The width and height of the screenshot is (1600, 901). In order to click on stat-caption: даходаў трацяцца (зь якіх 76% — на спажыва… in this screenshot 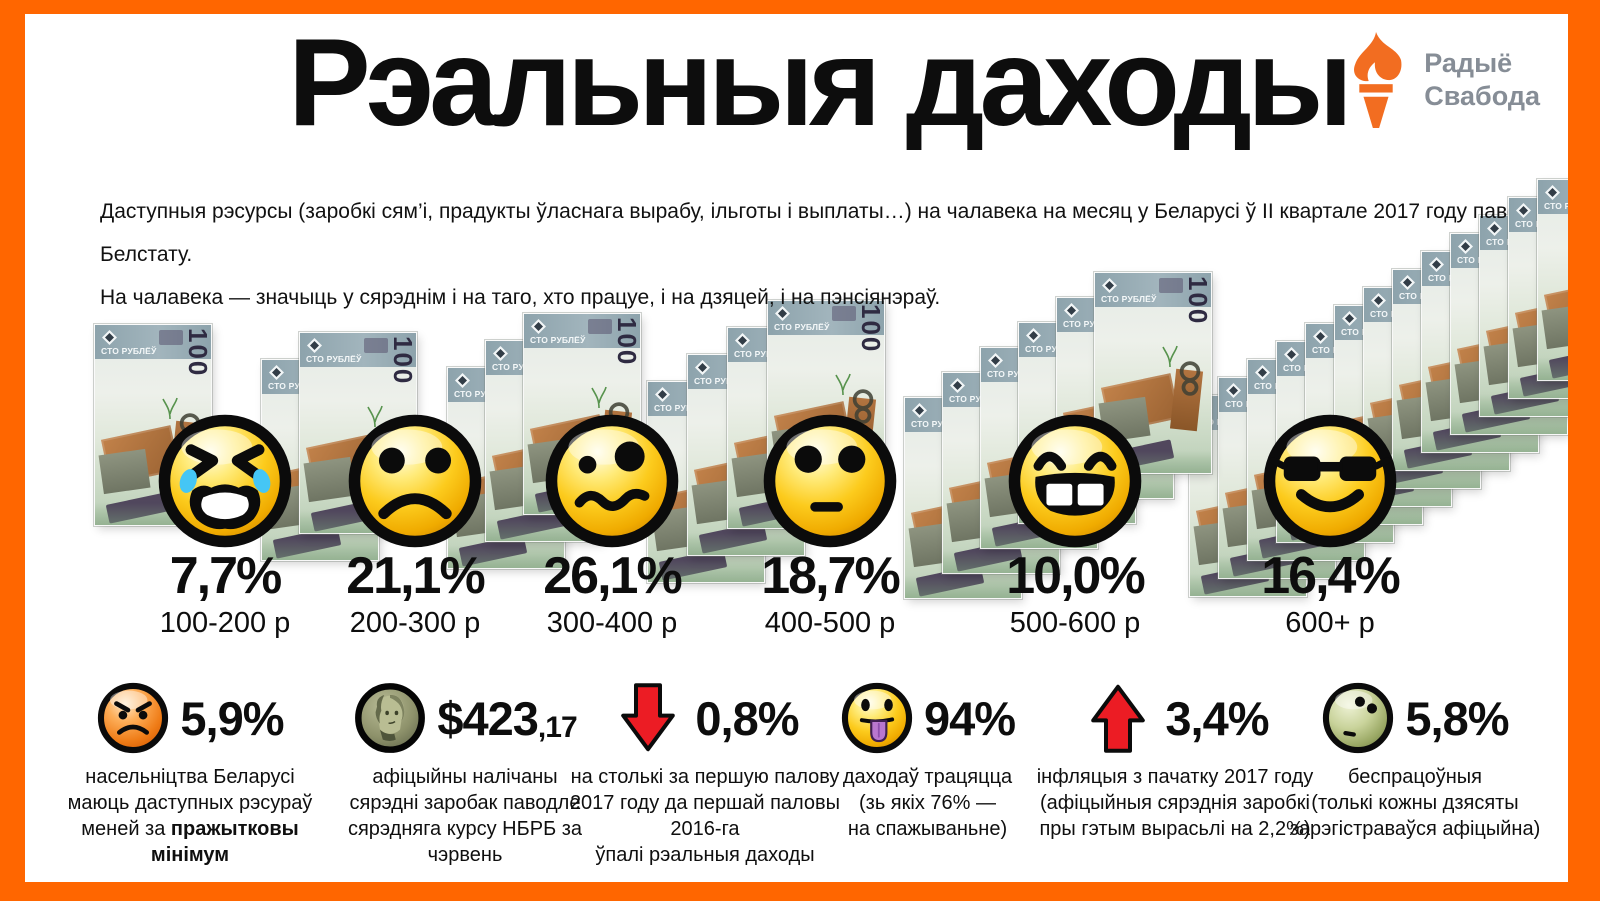, I will do `click(927, 803)`.